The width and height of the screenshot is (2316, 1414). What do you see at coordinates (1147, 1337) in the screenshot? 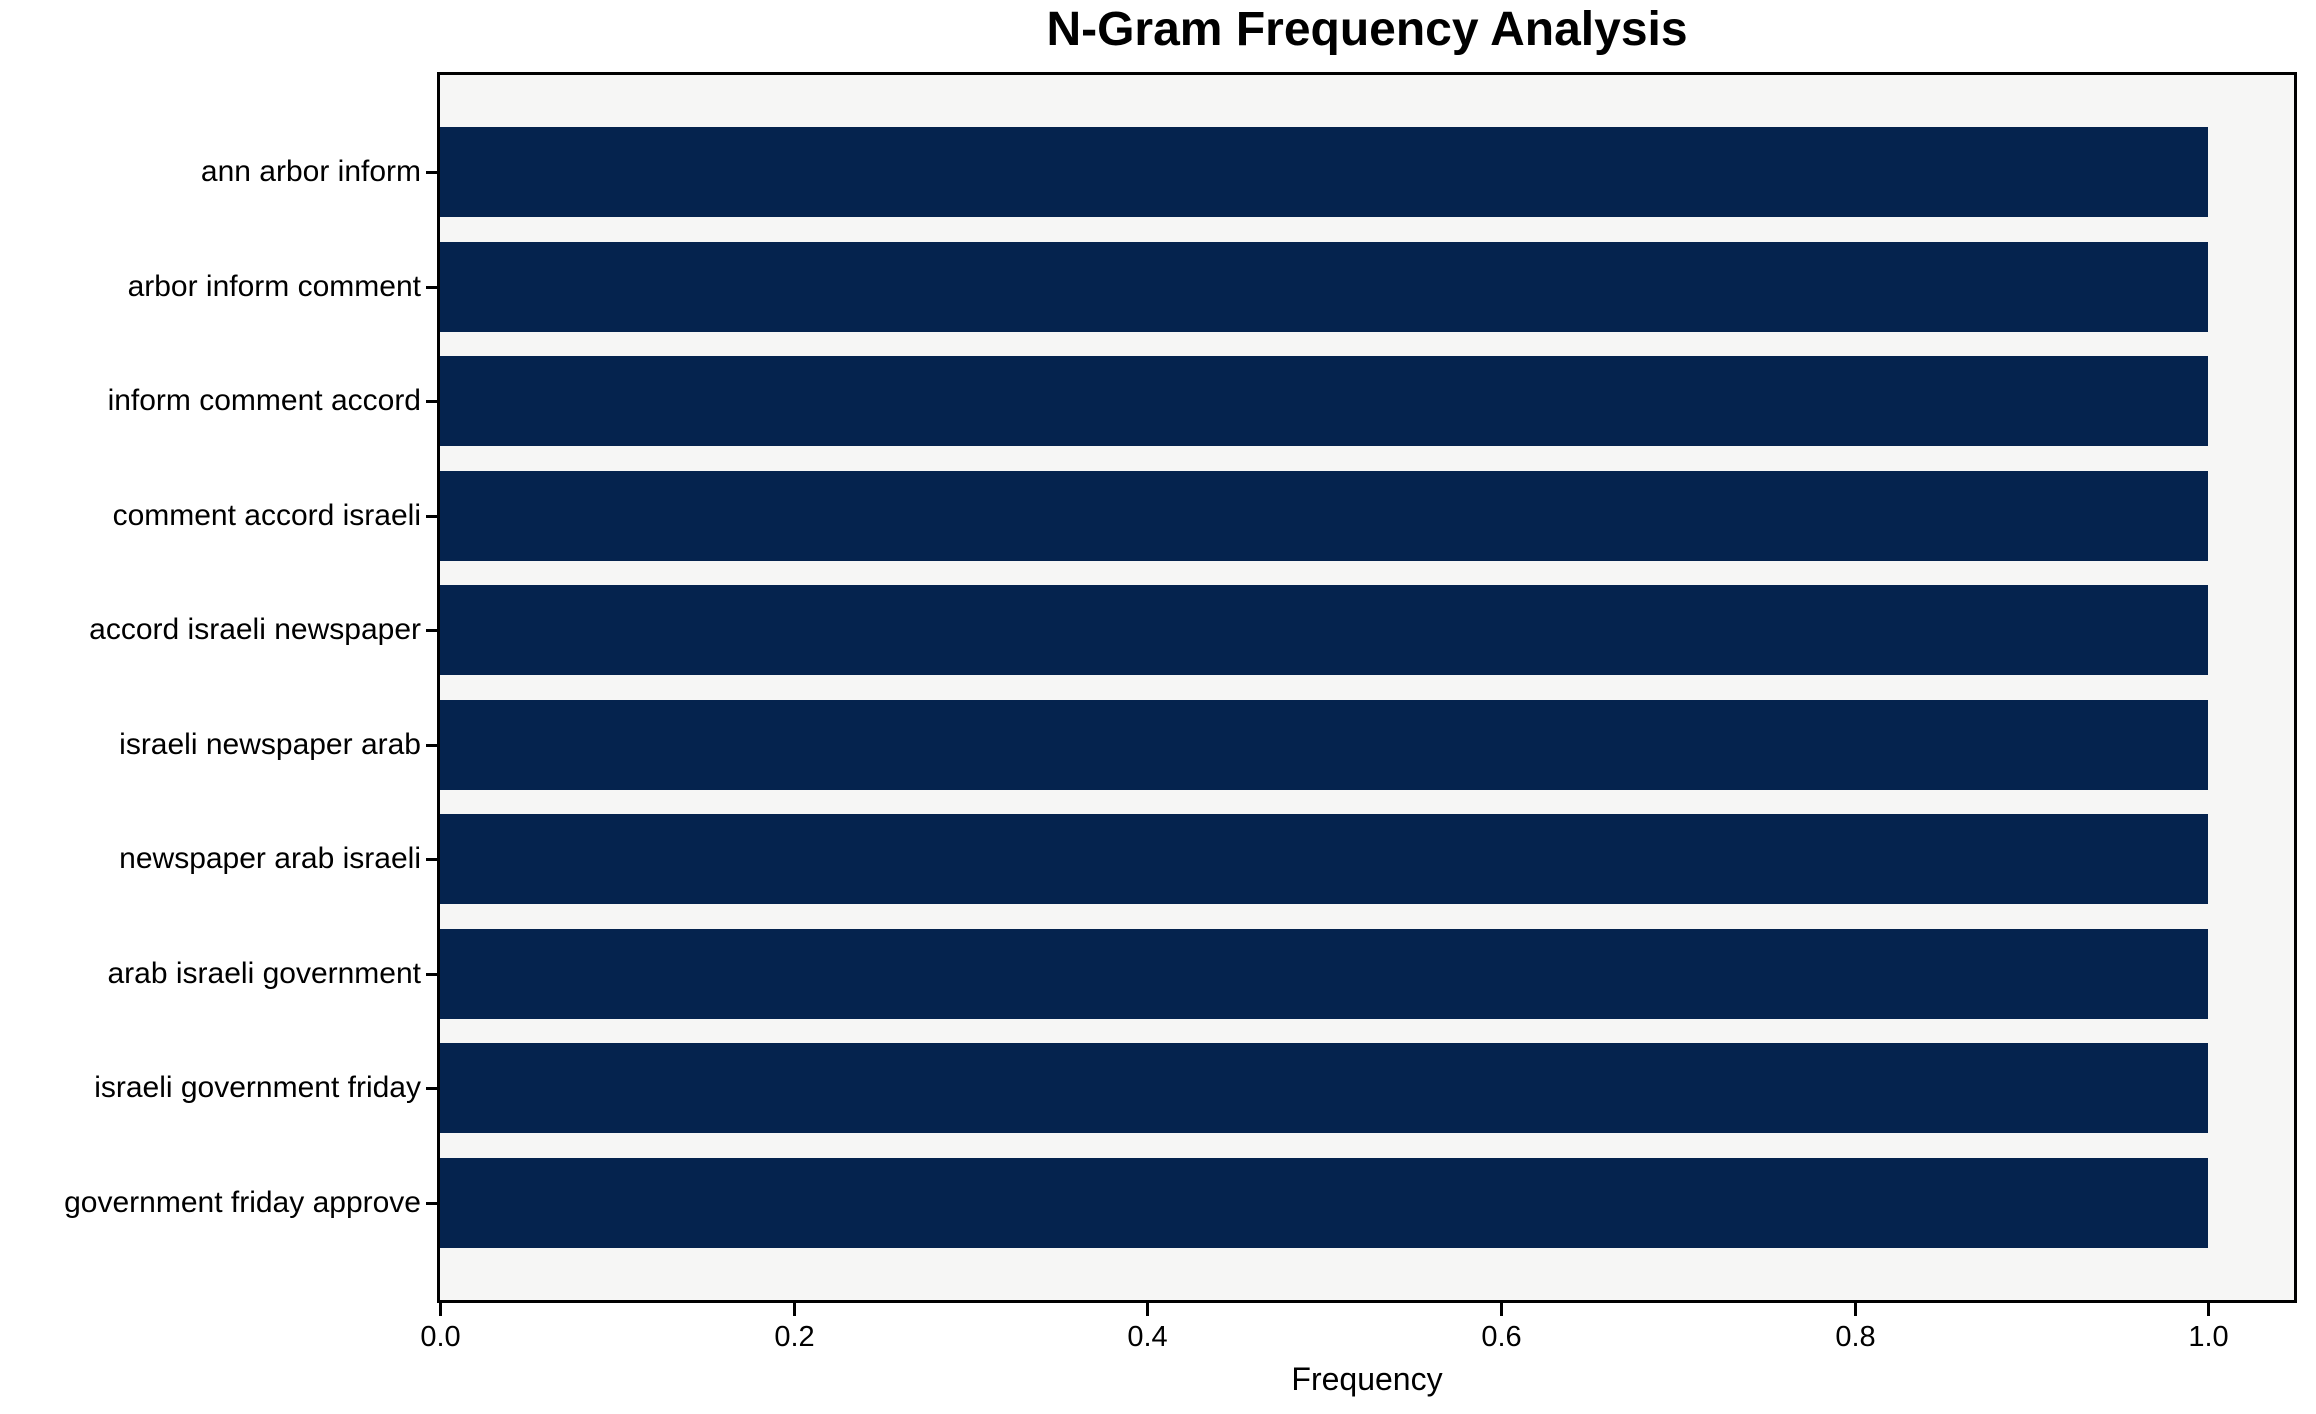
I see `x-tick-label: 0.4` at bounding box center [1147, 1337].